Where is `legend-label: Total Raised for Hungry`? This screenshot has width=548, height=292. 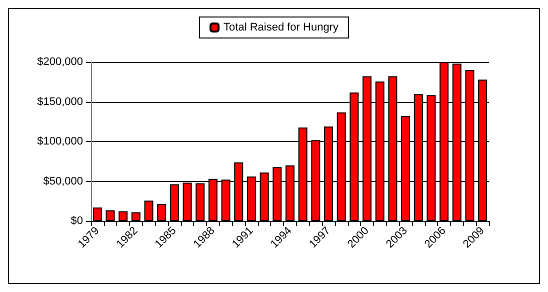 legend-label: Total Raised for Hungry is located at coordinates (281, 28).